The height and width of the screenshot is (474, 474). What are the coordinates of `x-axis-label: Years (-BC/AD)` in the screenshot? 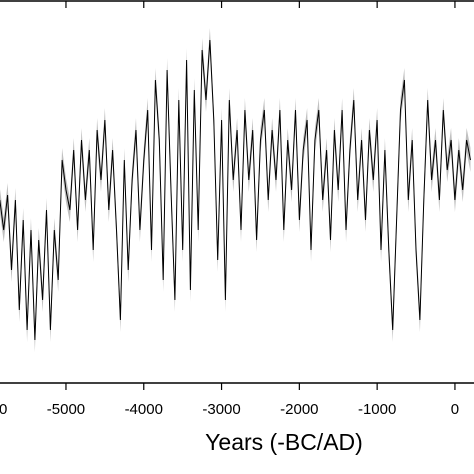 It's located at (284, 442).